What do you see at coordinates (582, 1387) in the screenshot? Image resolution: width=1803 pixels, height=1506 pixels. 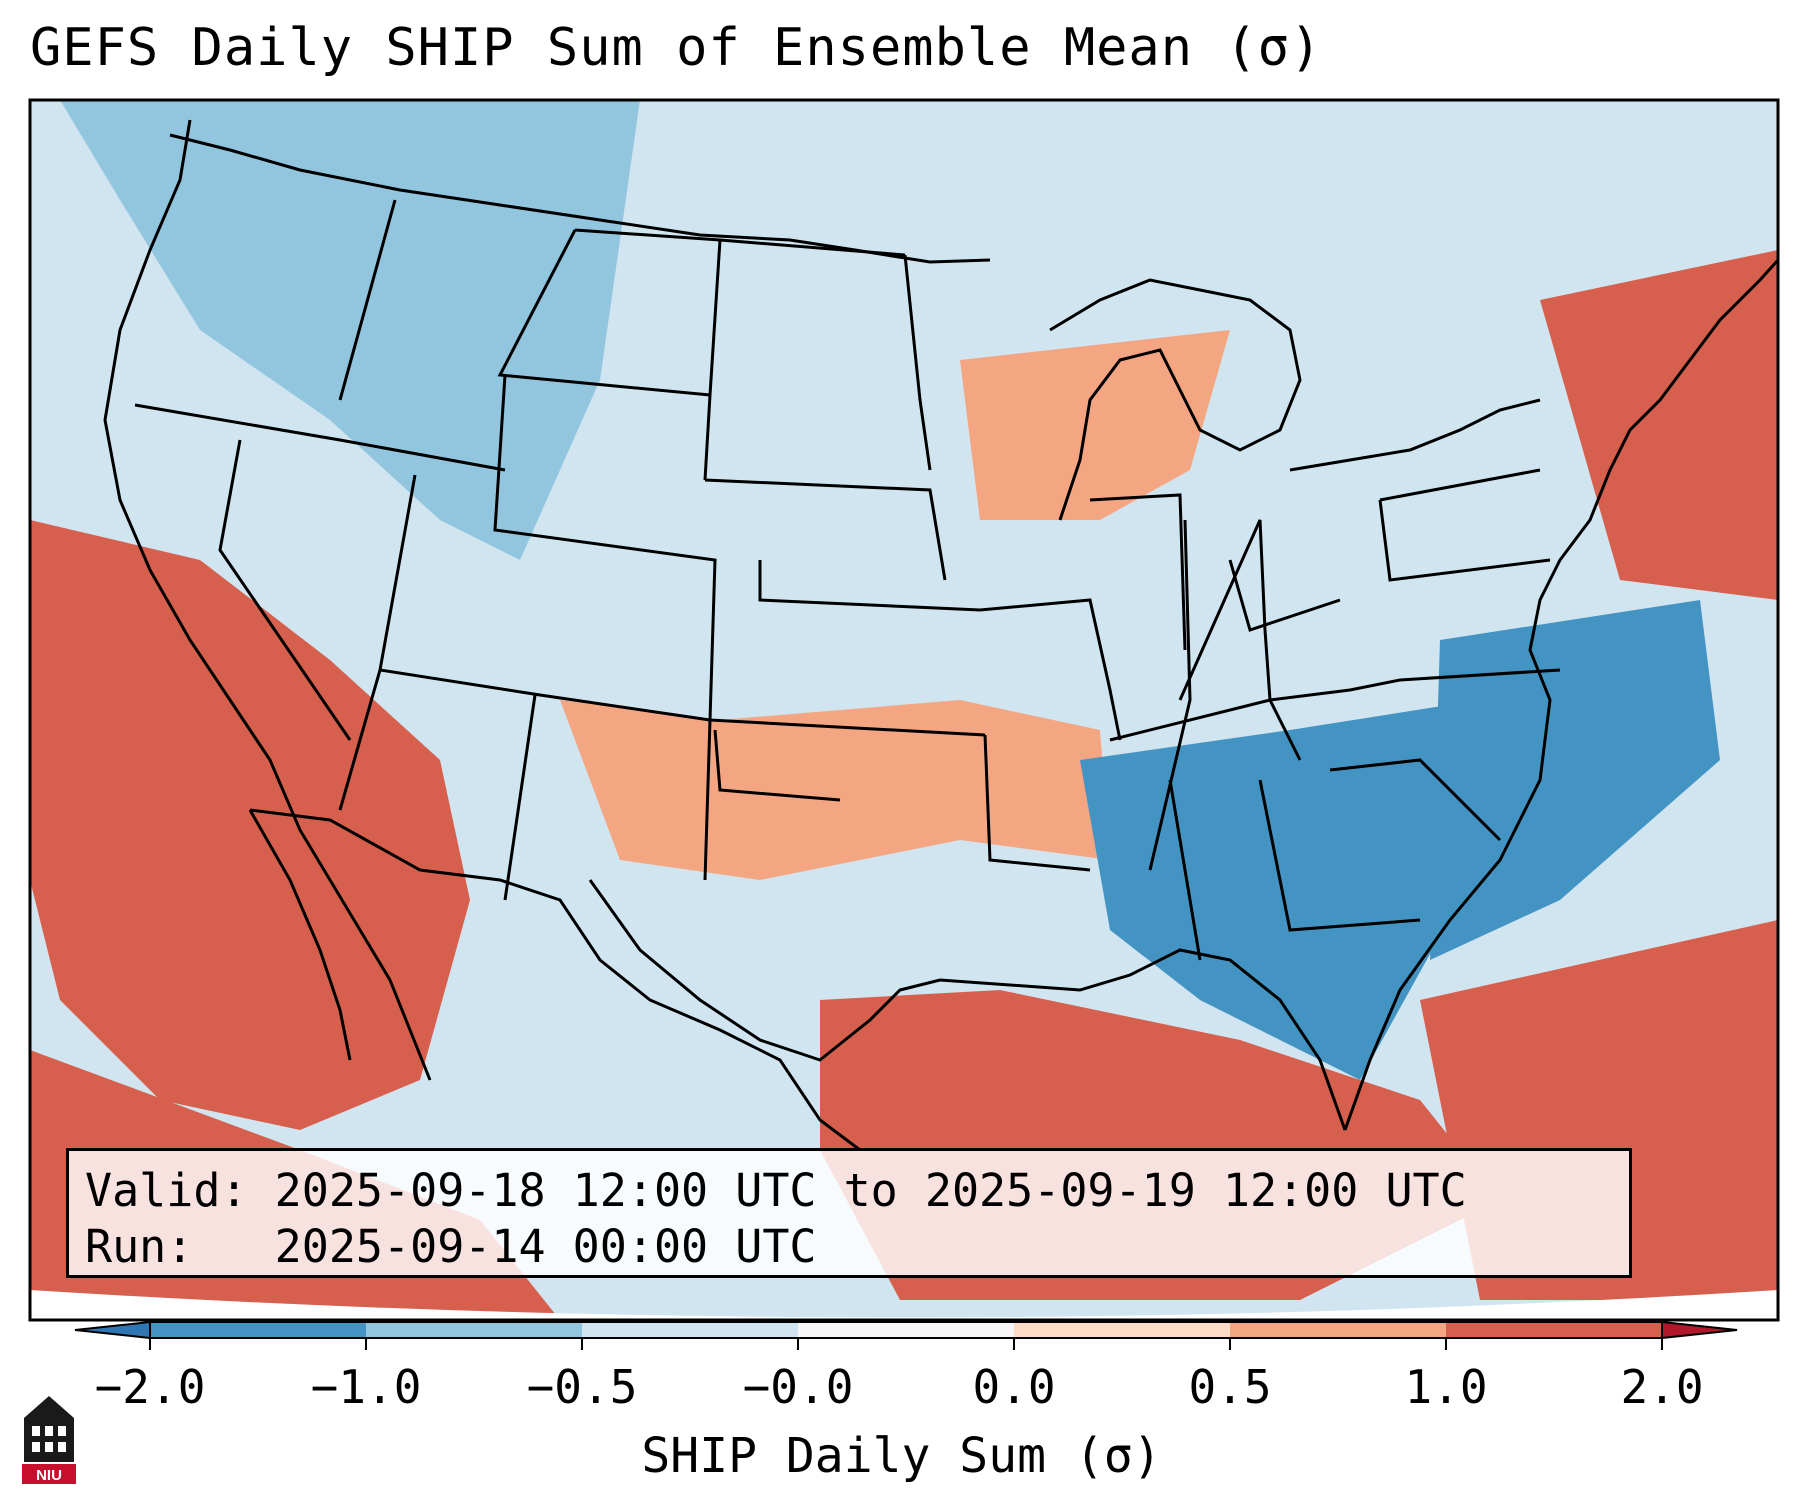 I see `colorbar-tick-label: −0.5` at bounding box center [582, 1387].